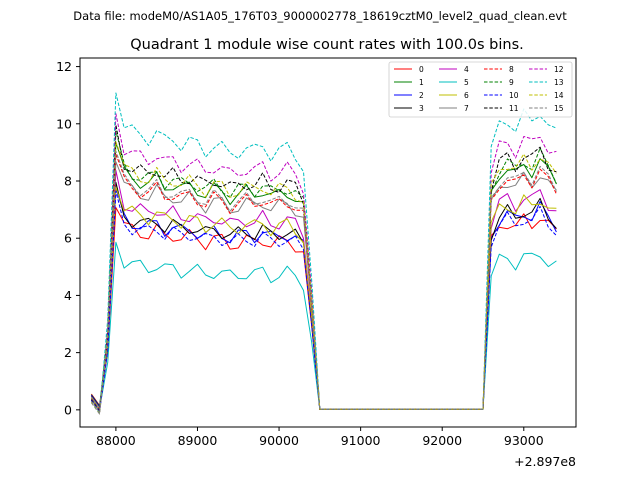  What do you see at coordinates (279, 440) in the screenshot?
I see `x-tick-label: 90000` at bounding box center [279, 440].